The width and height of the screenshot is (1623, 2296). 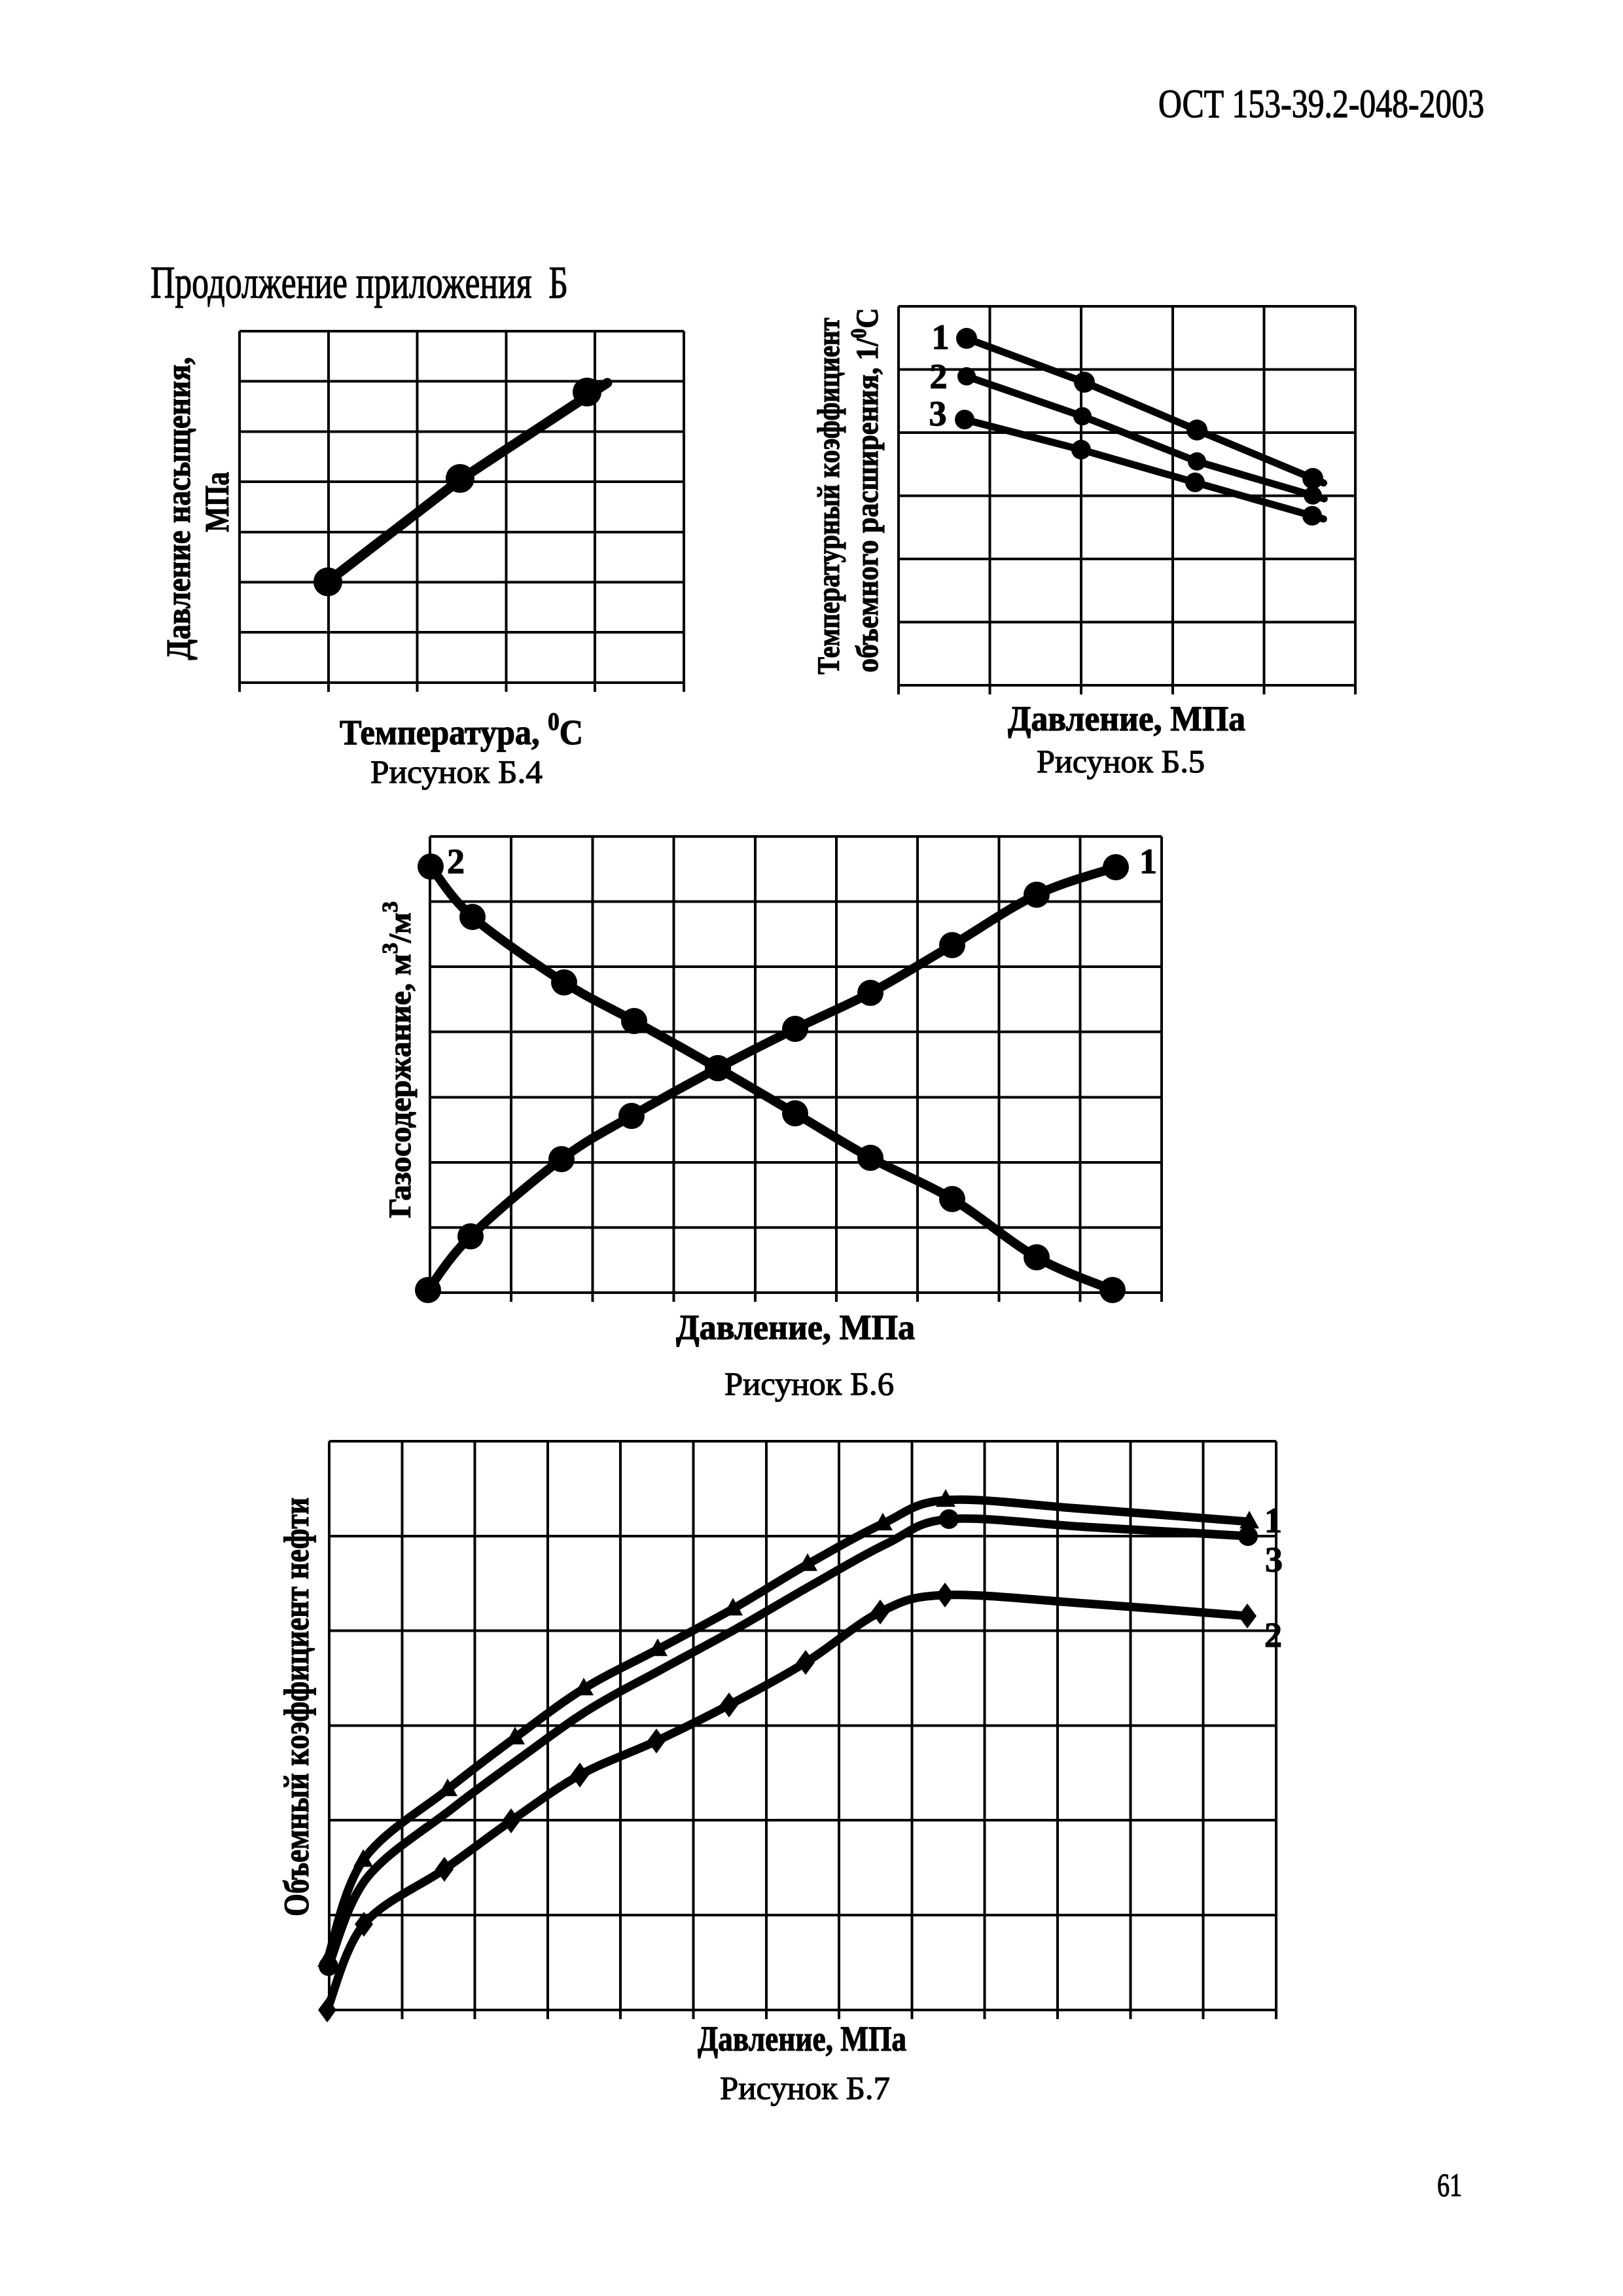 I want to click on svg-text: Давление насыщения,, so click(x=179, y=508).